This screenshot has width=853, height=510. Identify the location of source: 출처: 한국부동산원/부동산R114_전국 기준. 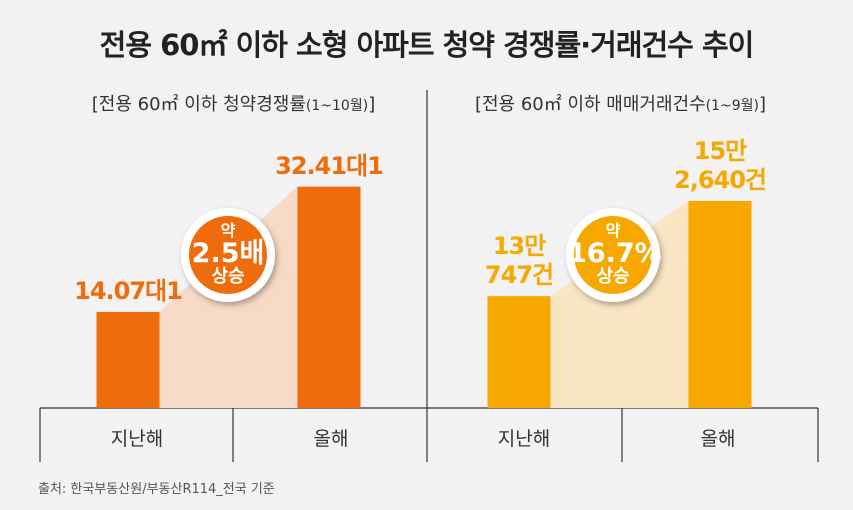
(156, 489).